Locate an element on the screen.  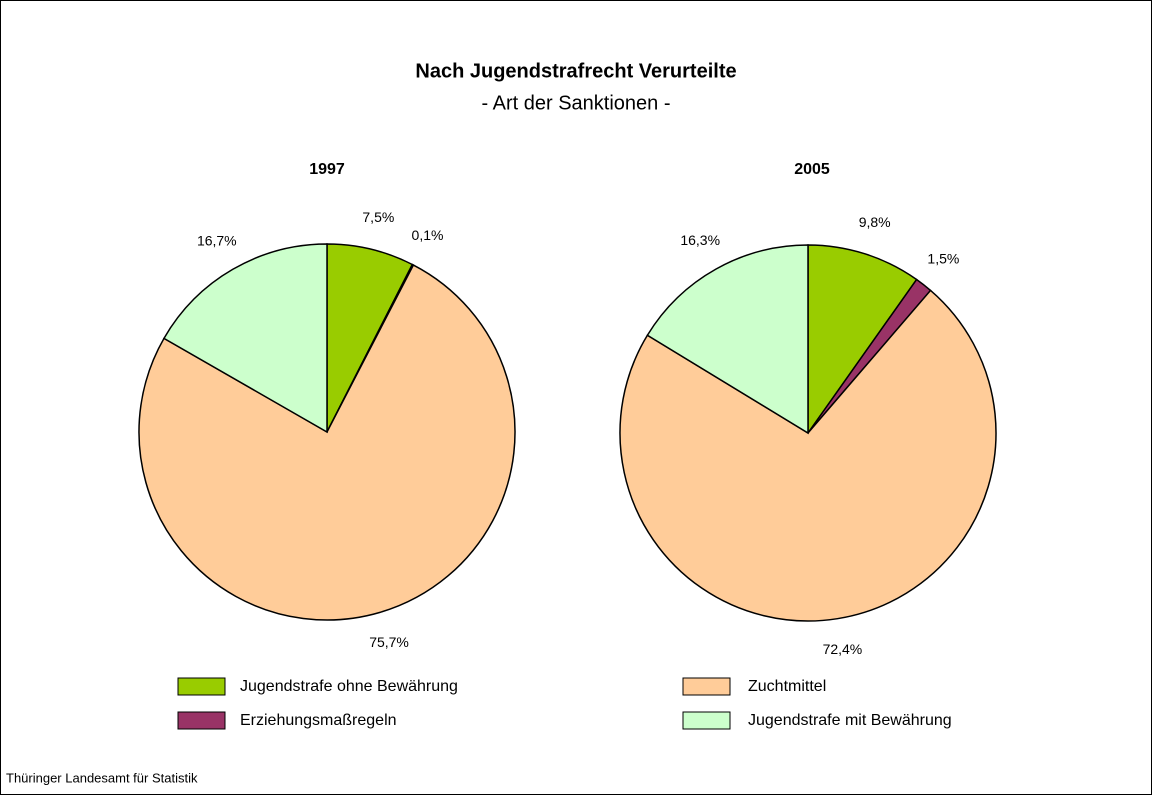
data-label: 72,4% is located at coordinates (843, 649).